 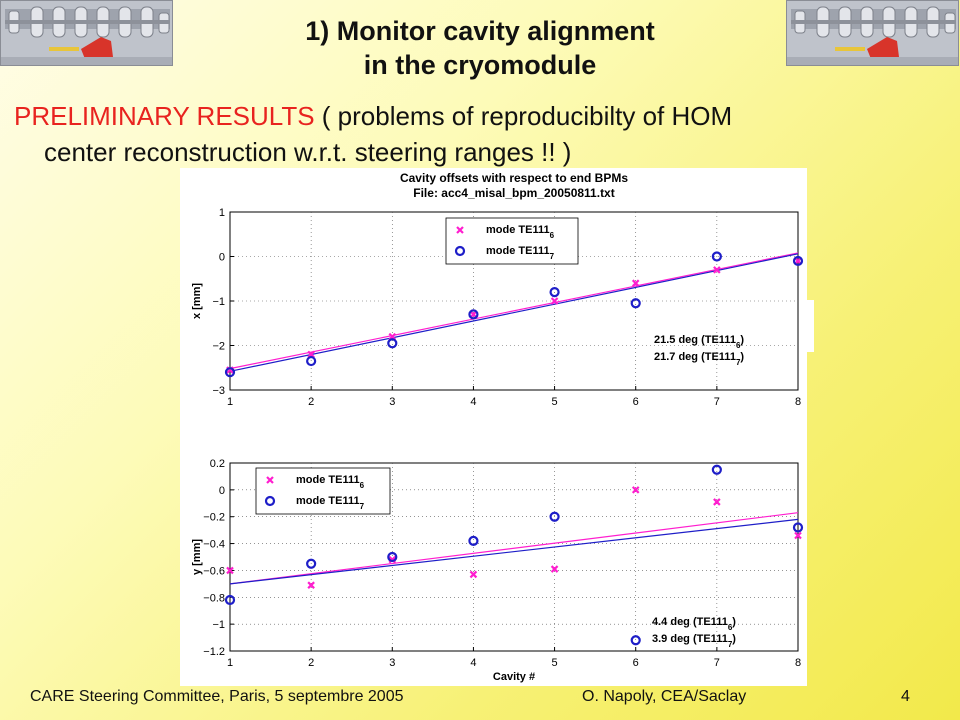 What do you see at coordinates (480, 65) in the screenshot?
I see `slide-title-line2: in the cryomodule` at bounding box center [480, 65].